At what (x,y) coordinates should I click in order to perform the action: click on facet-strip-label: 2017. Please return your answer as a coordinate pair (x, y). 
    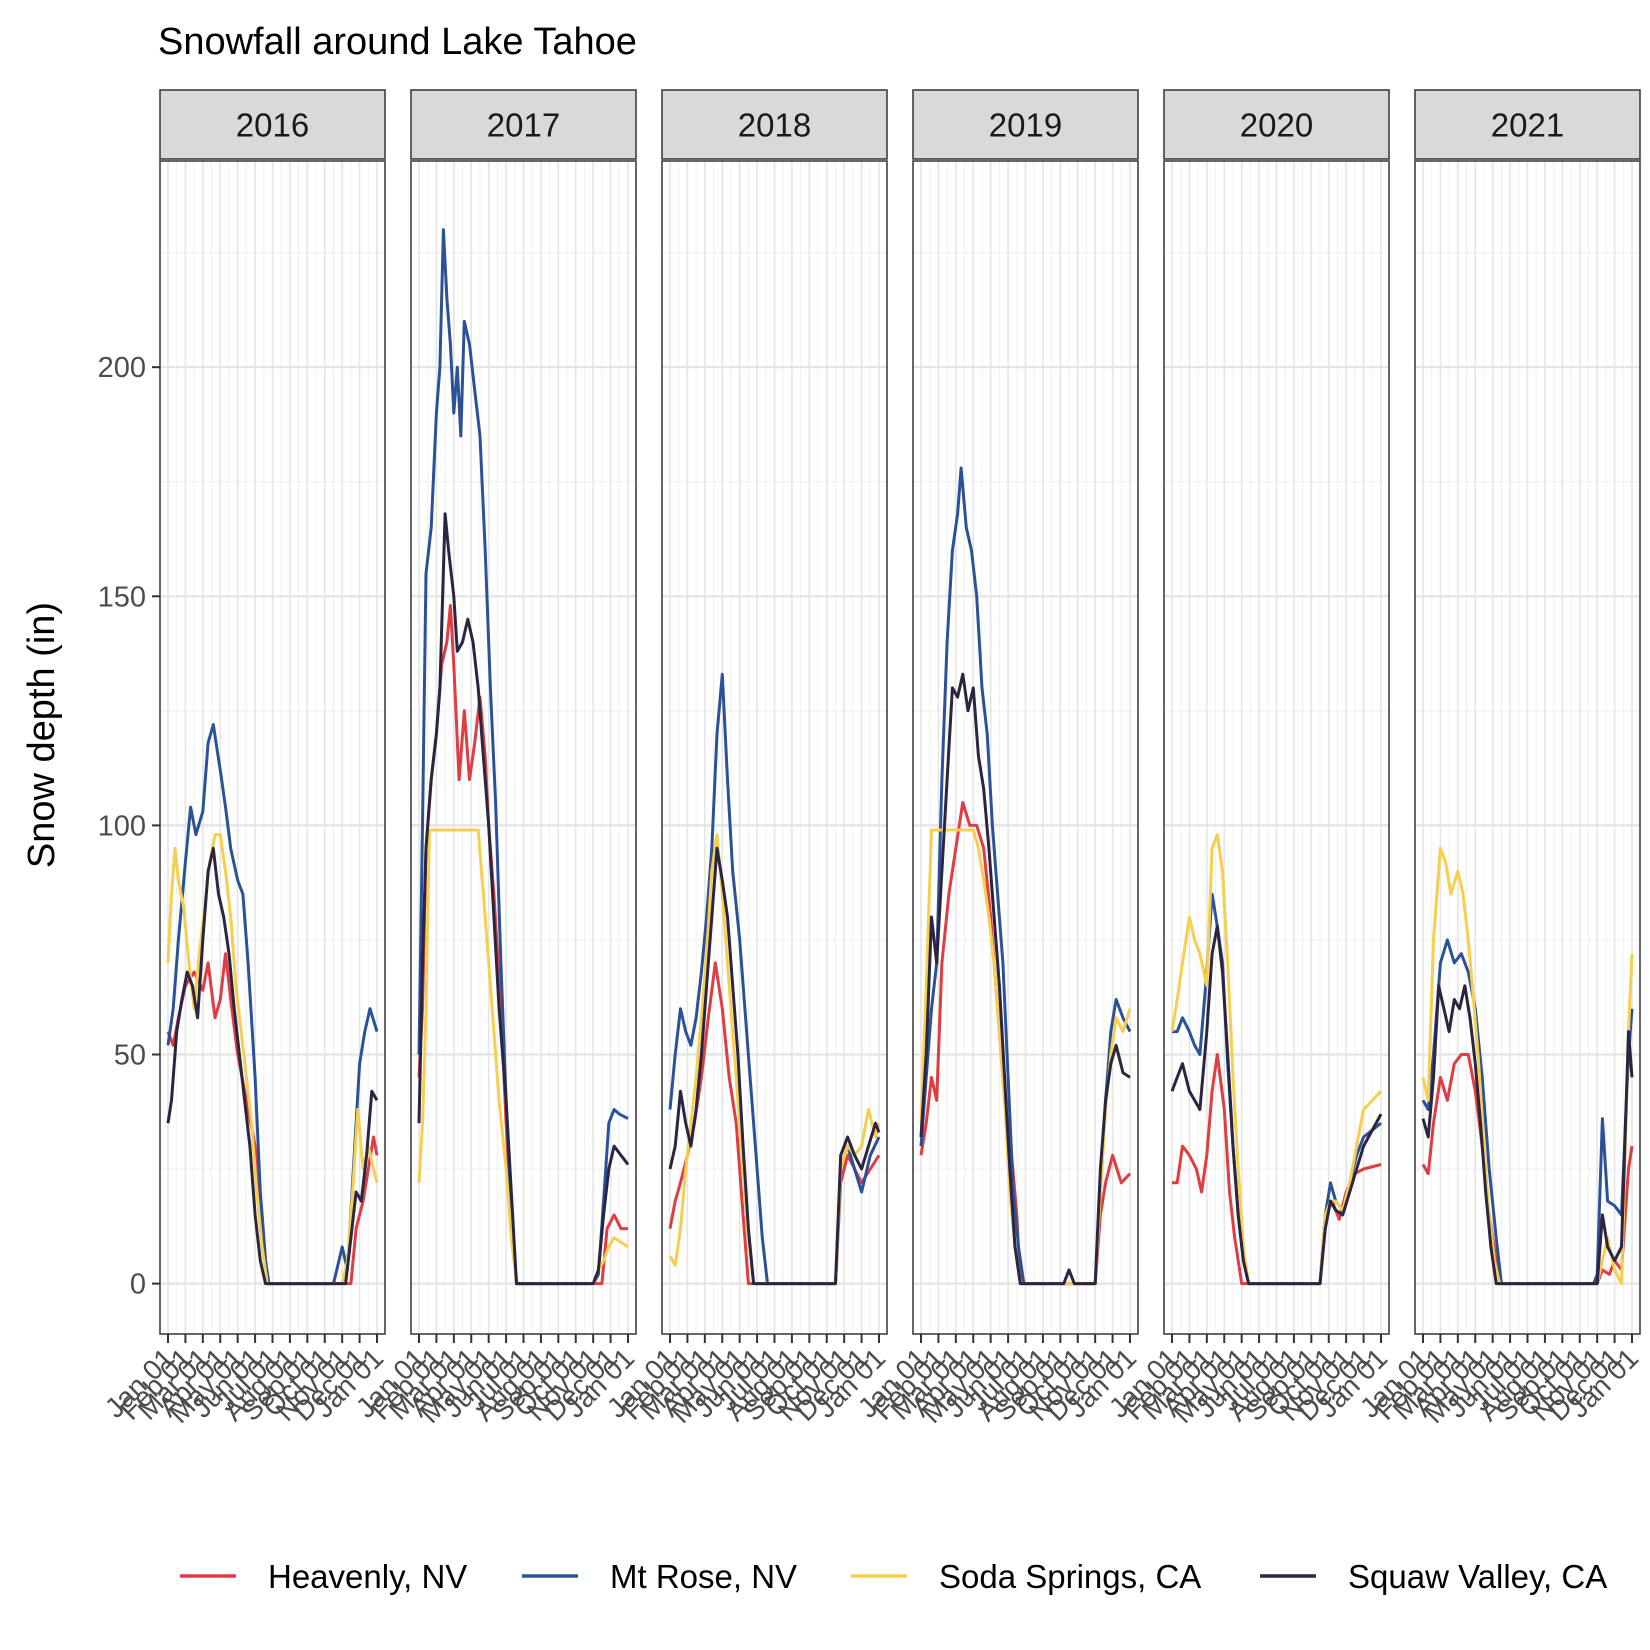
    Looking at the image, I should click on (523, 125).